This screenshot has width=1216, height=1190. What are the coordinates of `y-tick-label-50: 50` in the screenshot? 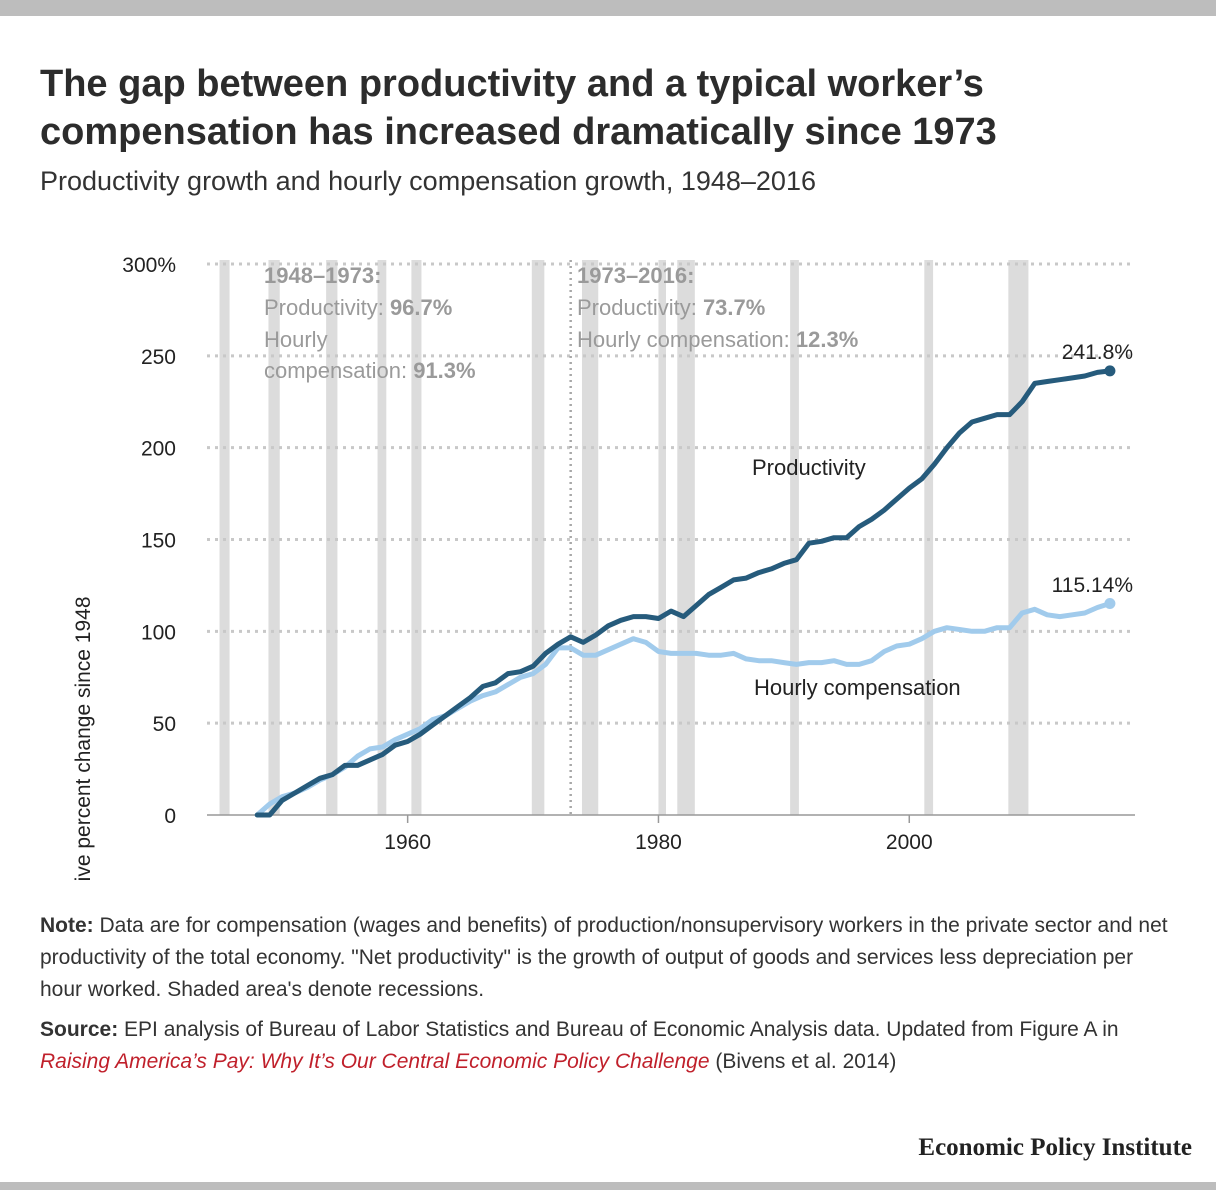 It's located at (164, 724).